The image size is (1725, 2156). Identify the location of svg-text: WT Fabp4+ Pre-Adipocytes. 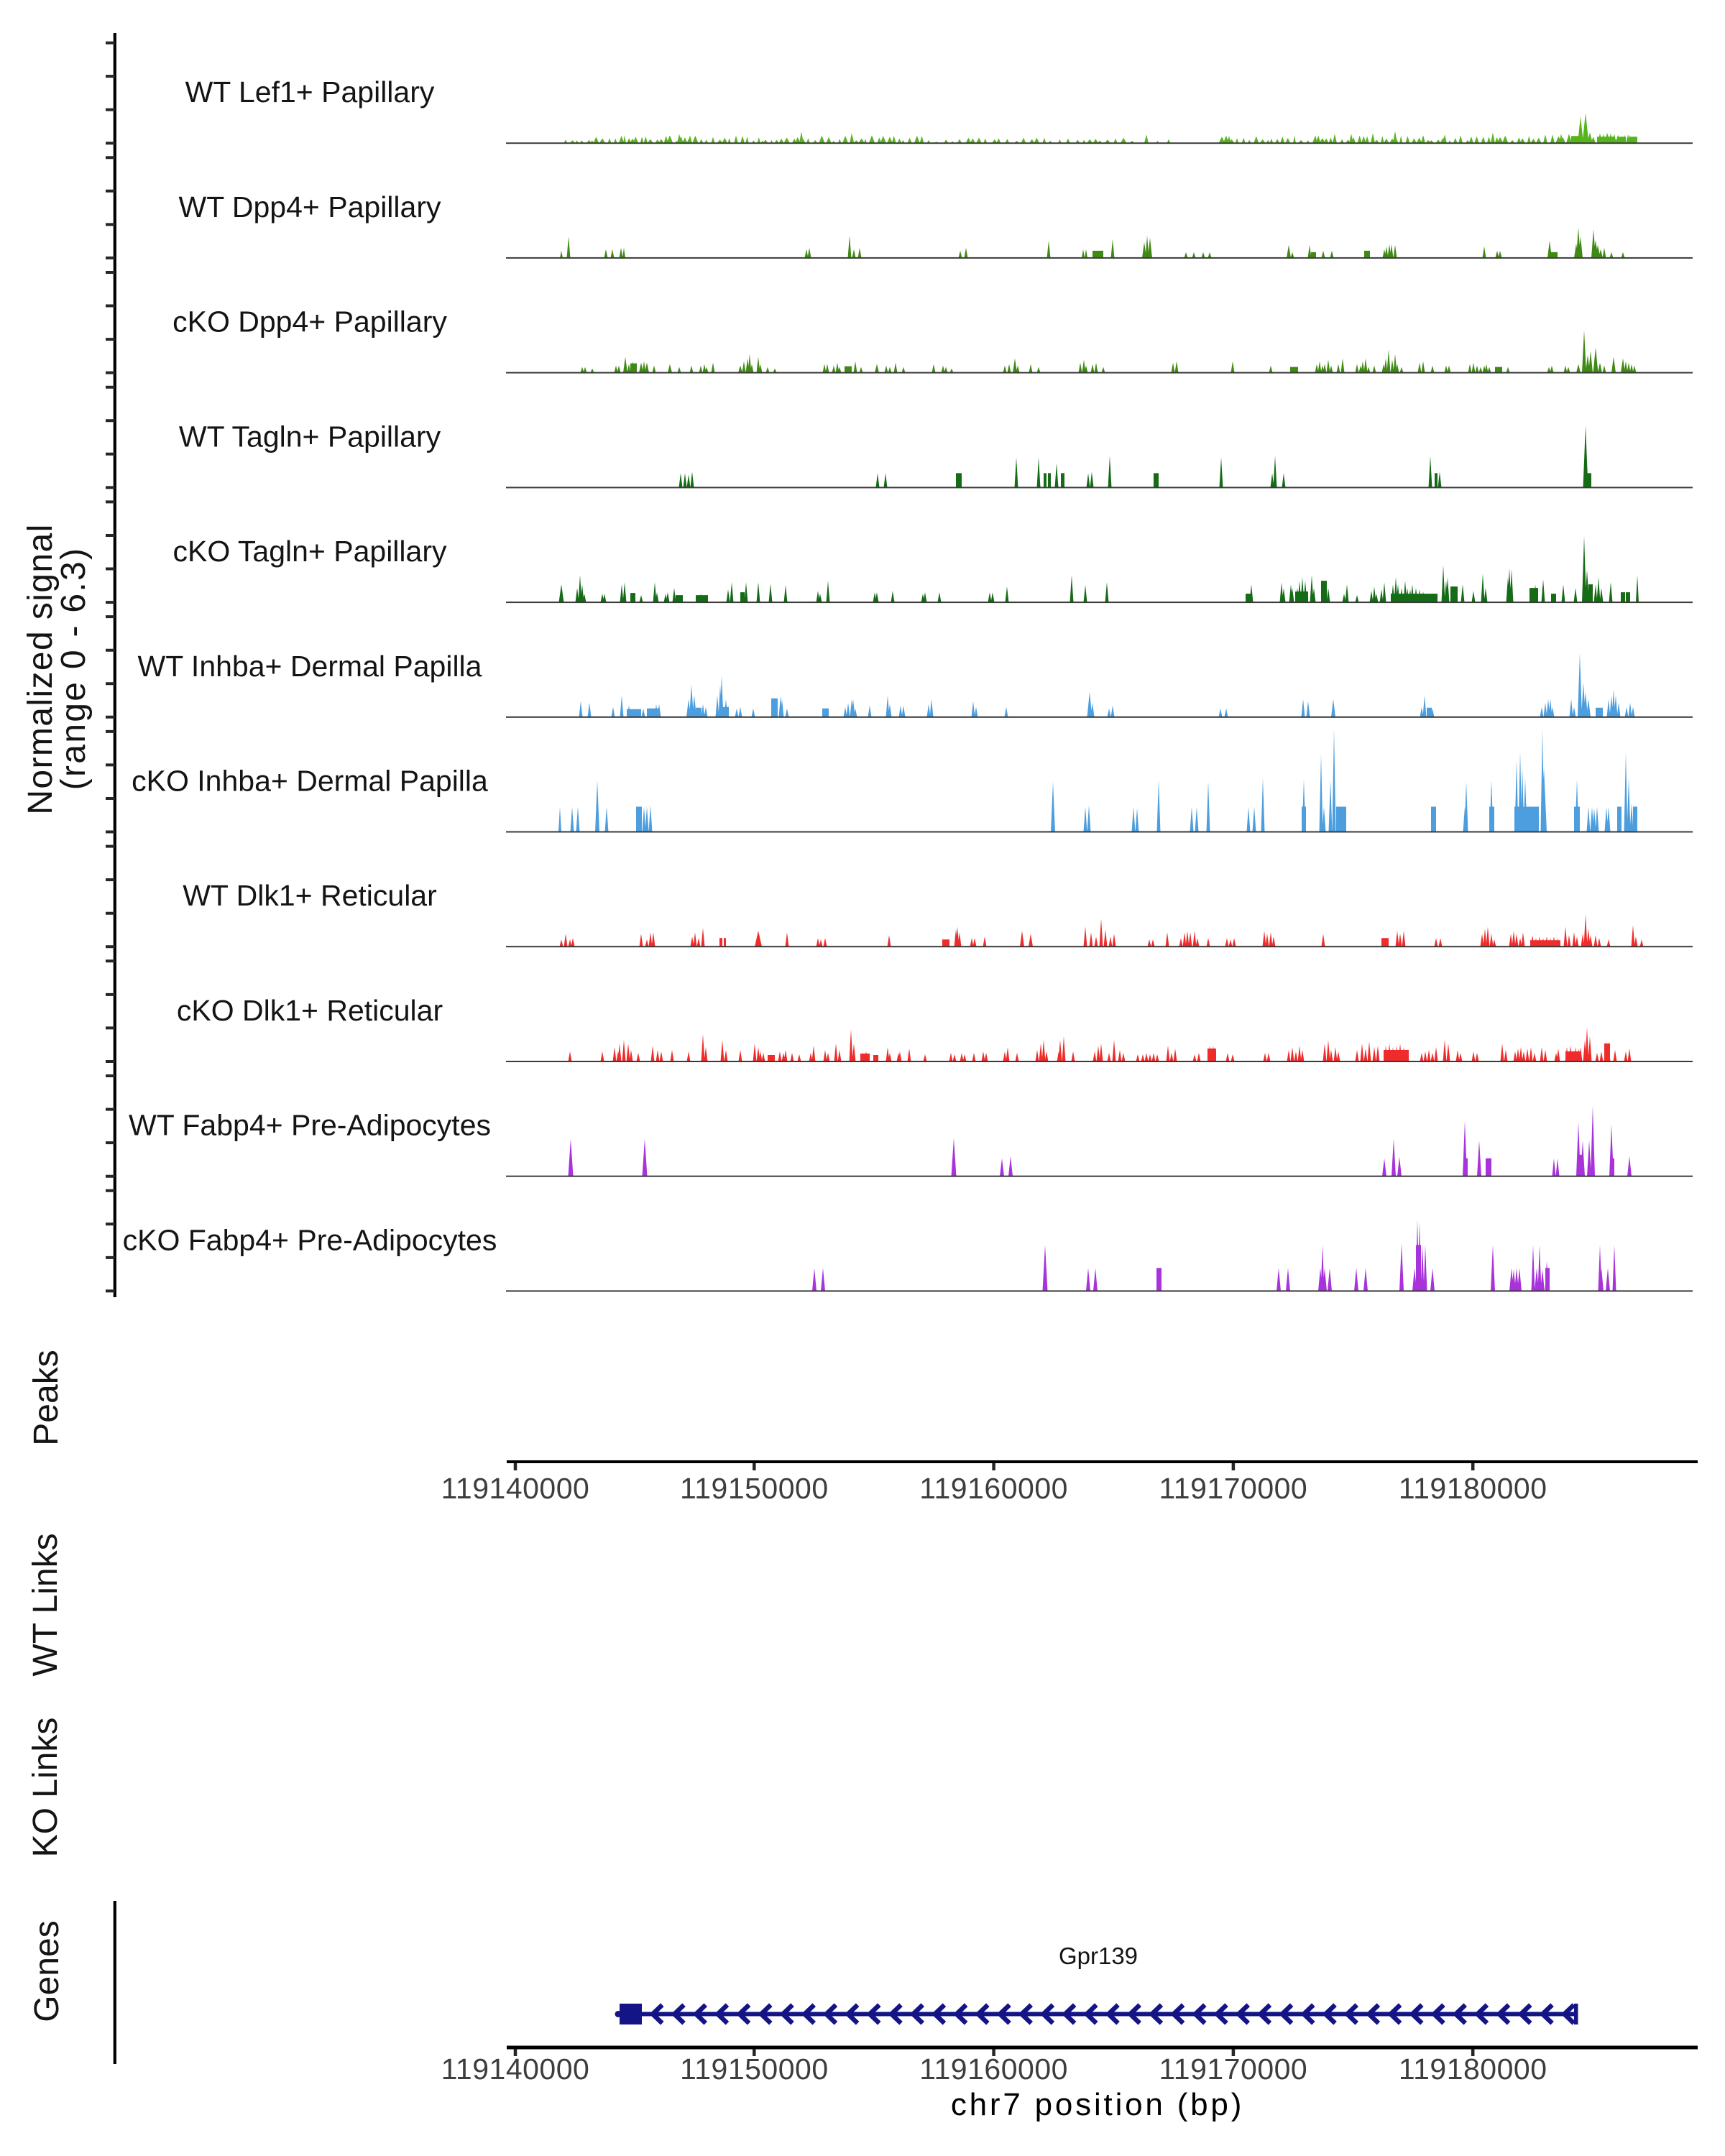
(310, 1126).